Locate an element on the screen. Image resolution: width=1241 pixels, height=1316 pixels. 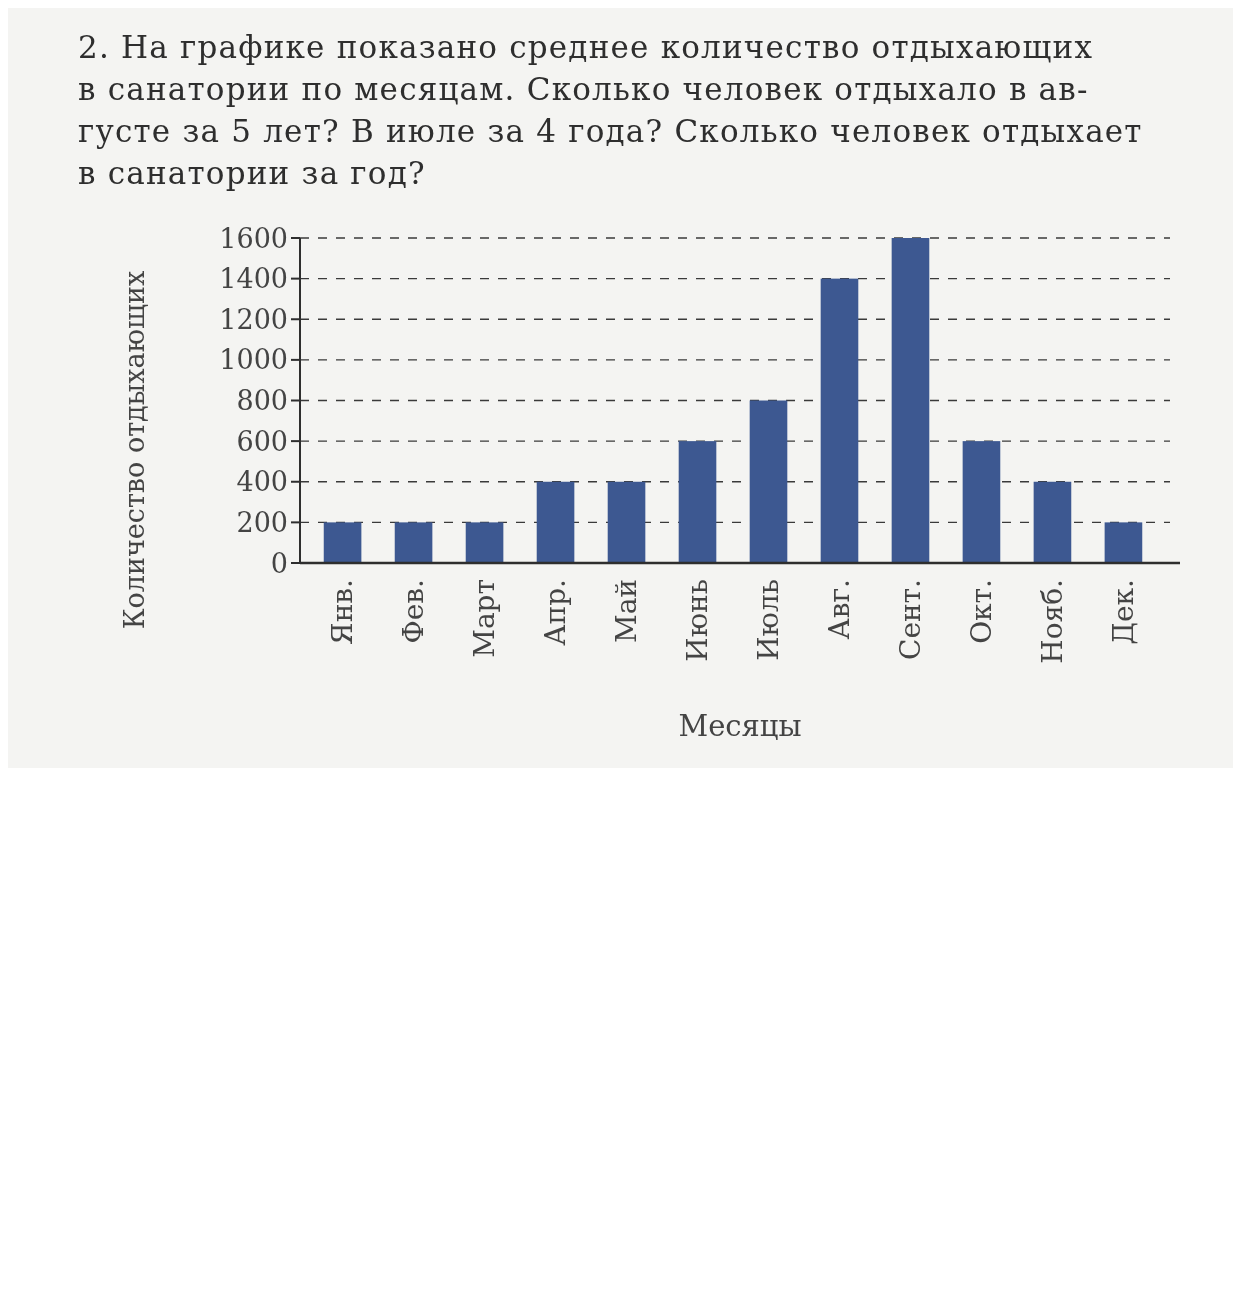
chart-title: 2. На графике показано среднее количество отдыхающих в санатории по месяцам. Сколько человек отдыхало в ав- густе за 5 лет? В июле за 4 года? Сколько человек отдыхает в санатории за год? is located at coordinates (610, 110).